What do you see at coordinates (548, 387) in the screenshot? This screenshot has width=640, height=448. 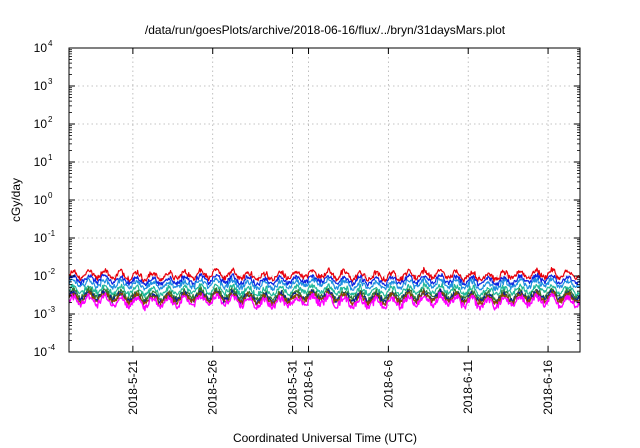 I see `x-tick-label: 2018-6-16` at bounding box center [548, 387].